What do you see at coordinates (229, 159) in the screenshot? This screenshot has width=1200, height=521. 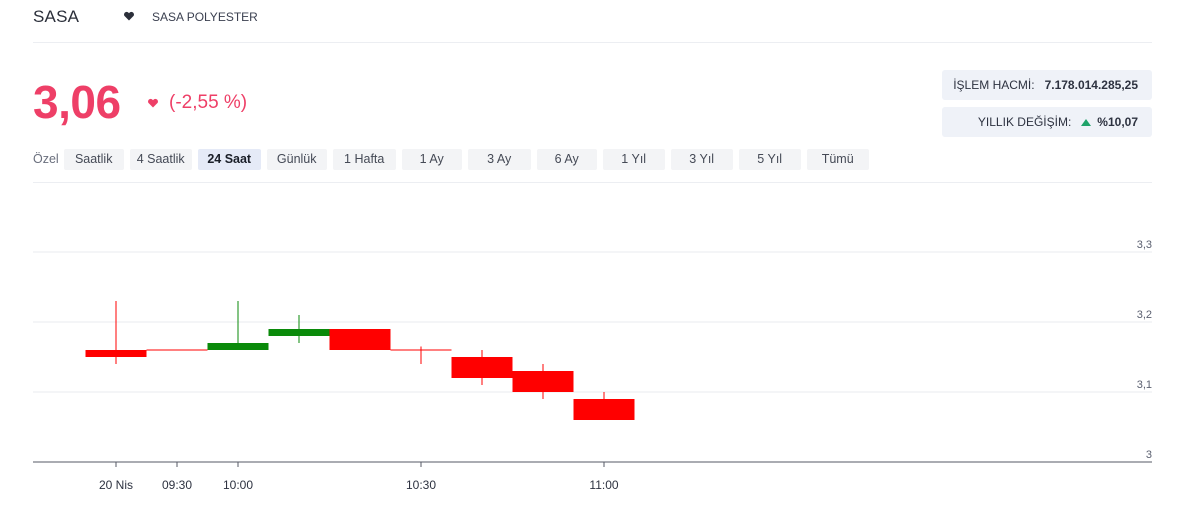 I see `range-button-24-saat: 24 Saat` at bounding box center [229, 159].